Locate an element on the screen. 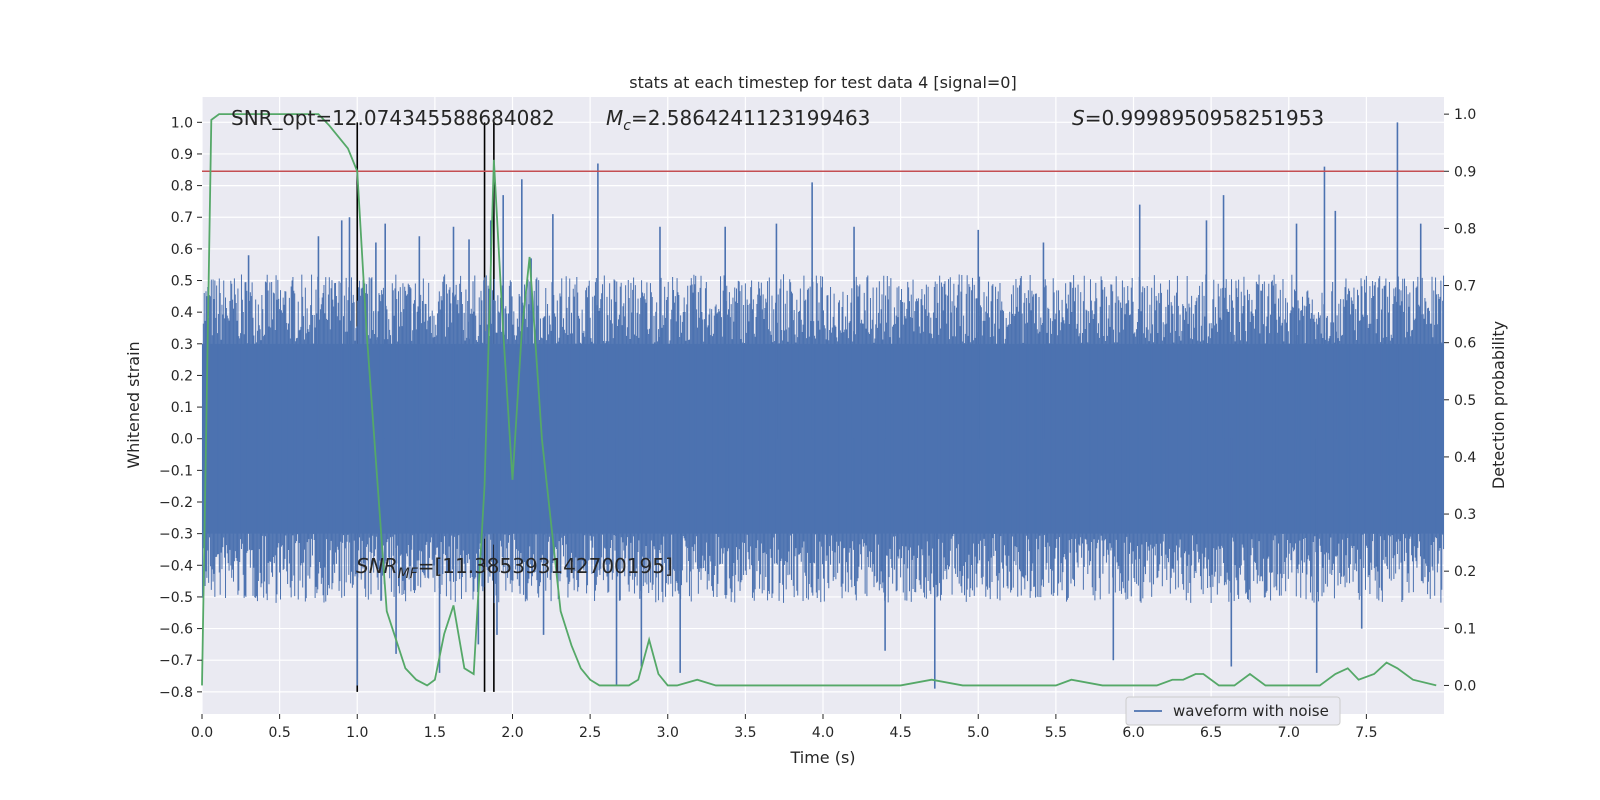 The width and height of the screenshot is (1600, 800). right-y-tick-label: 0.7 is located at coordinates (1465, 287).